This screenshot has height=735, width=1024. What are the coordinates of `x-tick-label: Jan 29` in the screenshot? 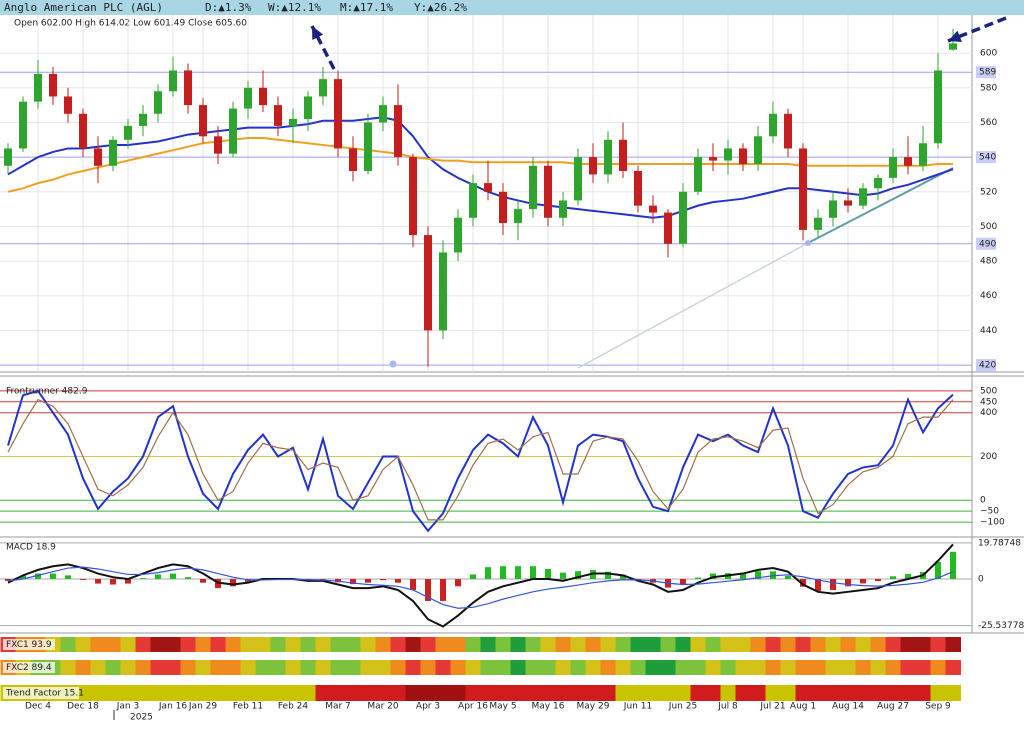 It's located at (202, 707).